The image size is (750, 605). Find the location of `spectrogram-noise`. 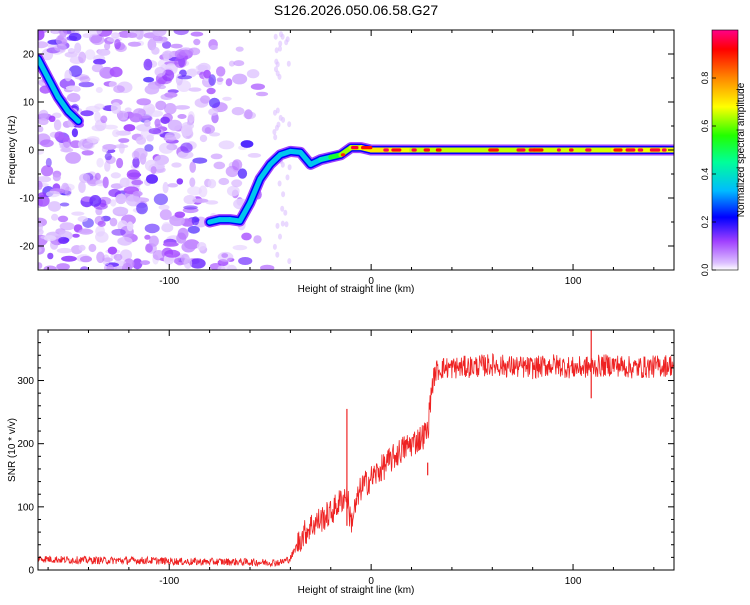

spectrogram-noise is located at coordinates (165, 150).